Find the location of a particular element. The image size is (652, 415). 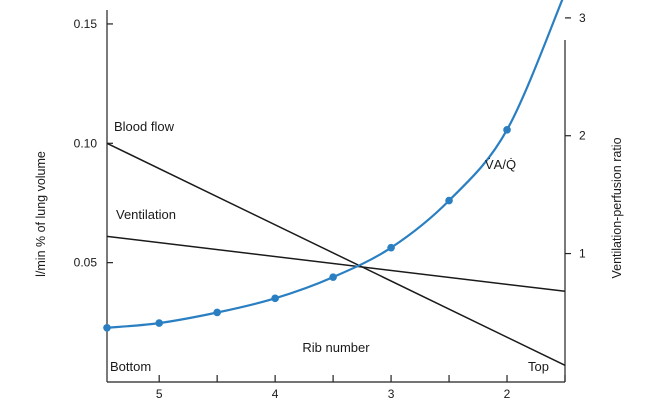

x-tick-label-3: 2 is located at coordinates (507, 394).